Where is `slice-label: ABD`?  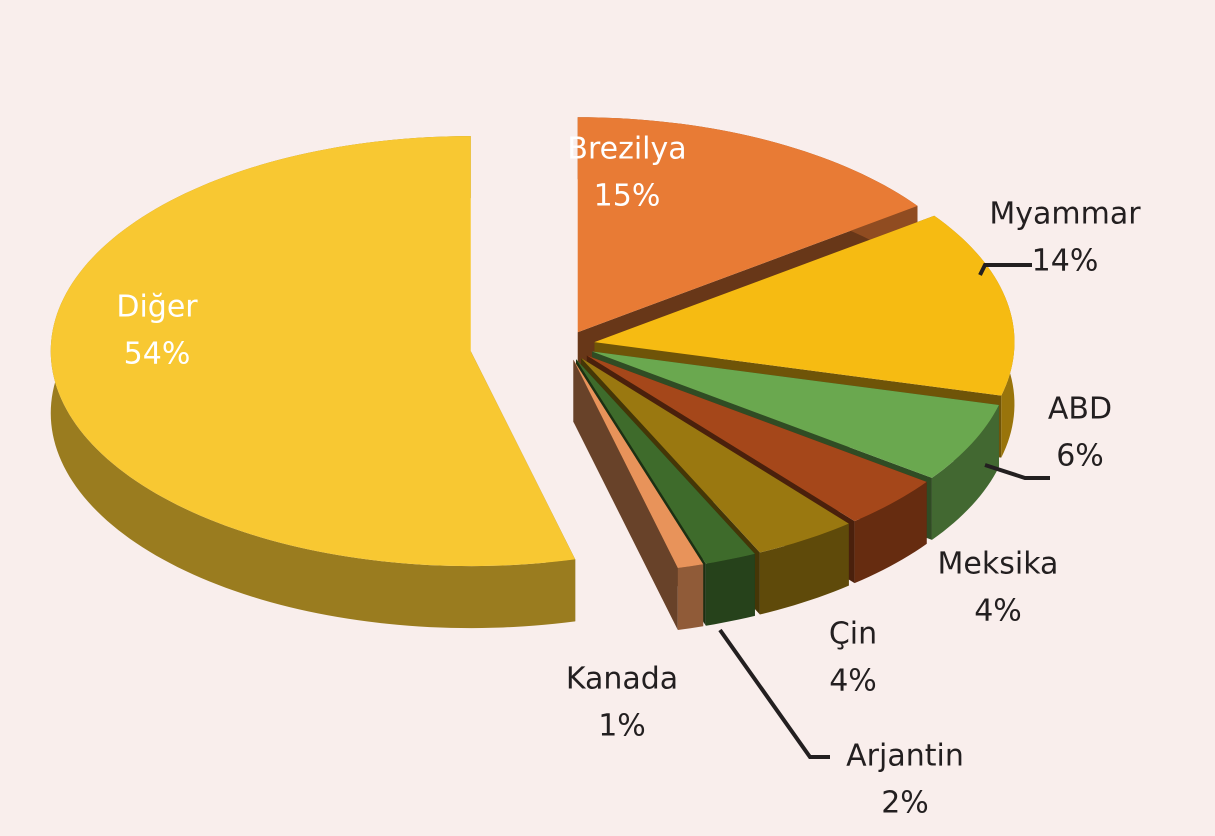 slice-label: ABD is located at coordinates (1080, 409).